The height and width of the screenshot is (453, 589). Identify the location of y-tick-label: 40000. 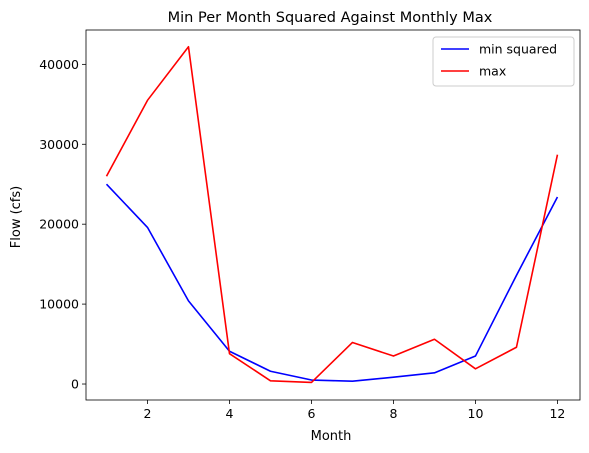
(59, 64).